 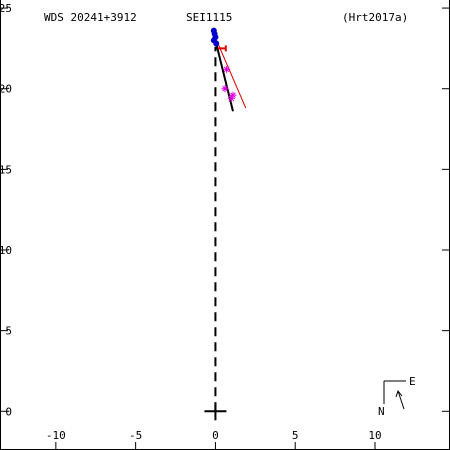 I want to click on y-tick-label: 25, so click(x=6, y=8).